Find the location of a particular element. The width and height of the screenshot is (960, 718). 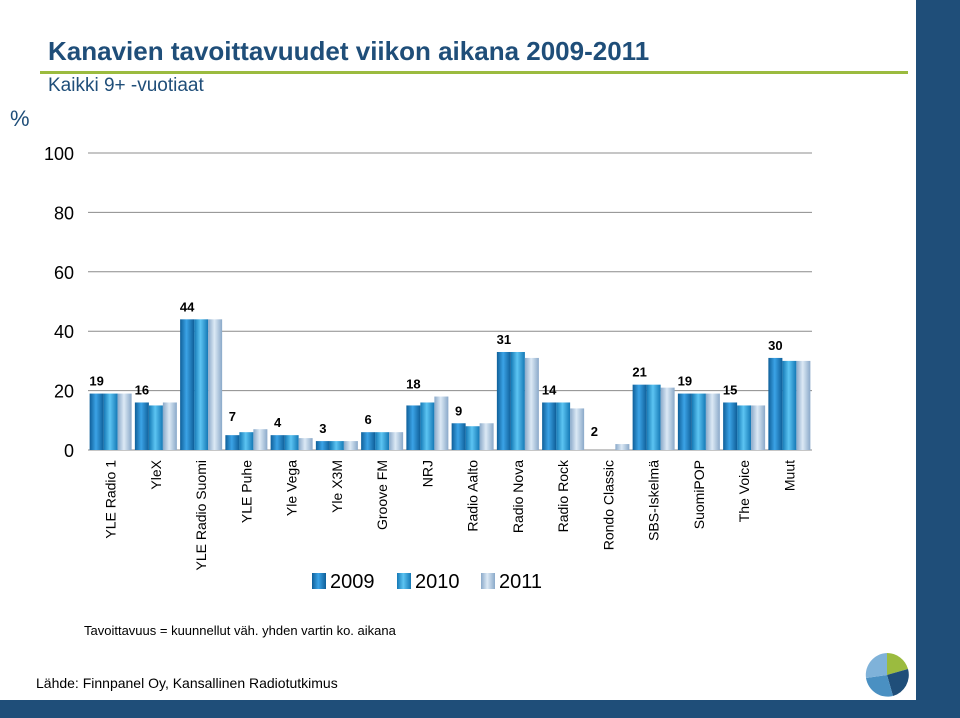

x-category-label: Yle Vega is located at coordinates (292, 488).